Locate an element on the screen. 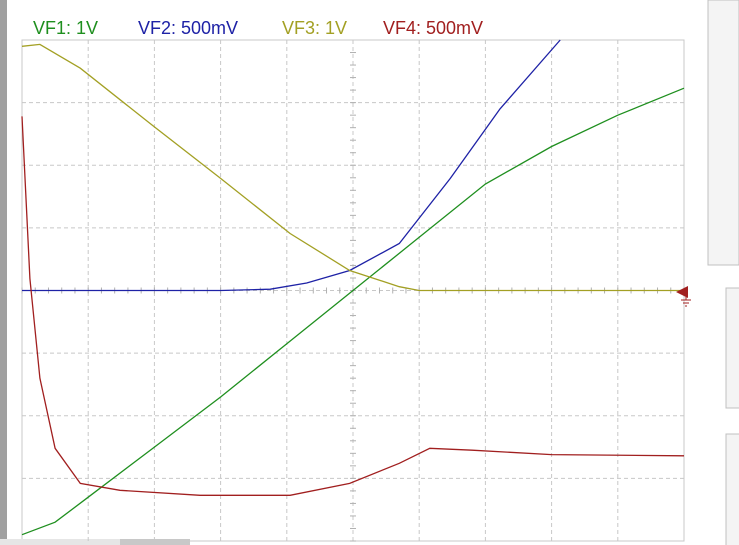  scrollbar-thumb is located at coordinates (155, 542).